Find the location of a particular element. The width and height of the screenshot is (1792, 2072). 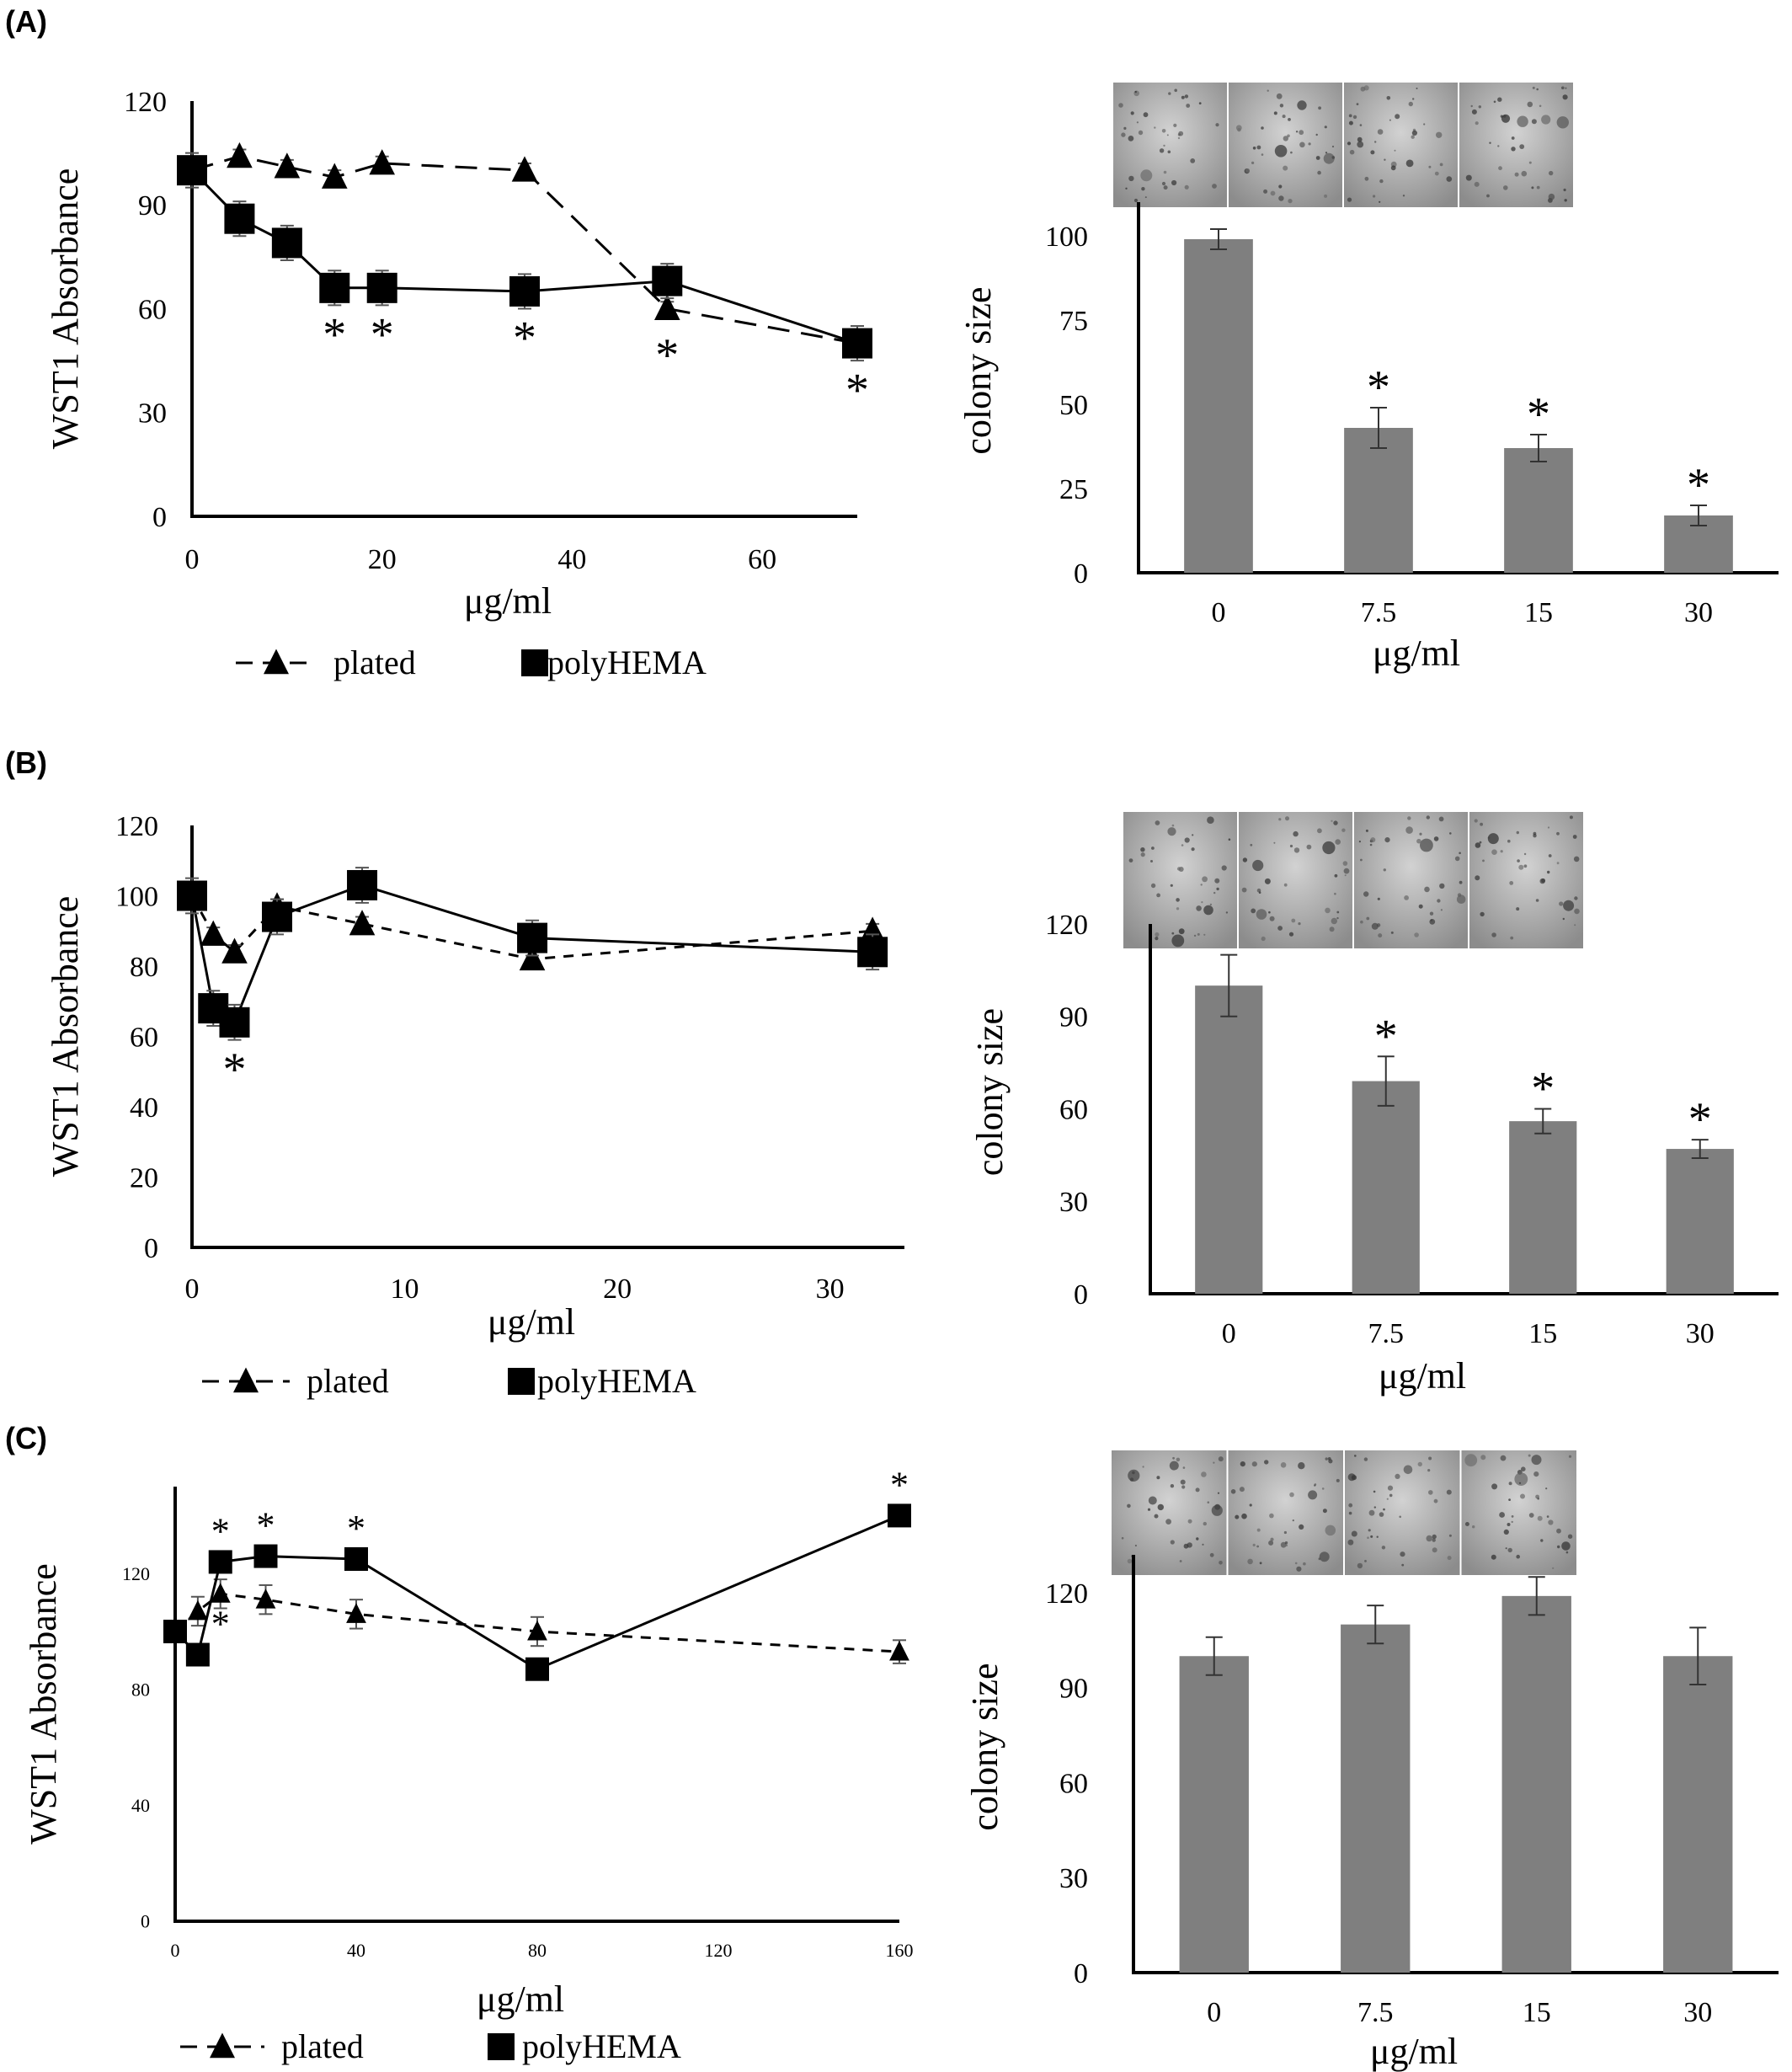

y-axis-label: WST1 Absorbance is located at coordinates (65, 309).